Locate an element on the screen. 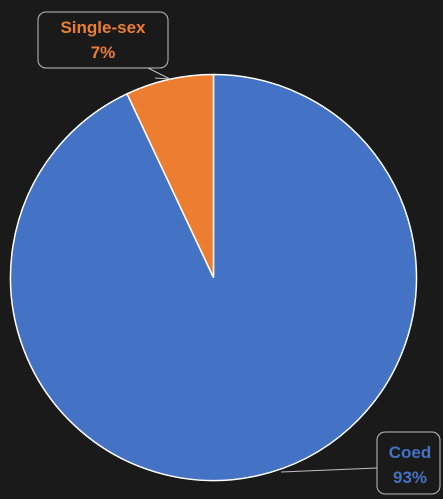  leader-line-single-sex is located at coordinates (159, 73).